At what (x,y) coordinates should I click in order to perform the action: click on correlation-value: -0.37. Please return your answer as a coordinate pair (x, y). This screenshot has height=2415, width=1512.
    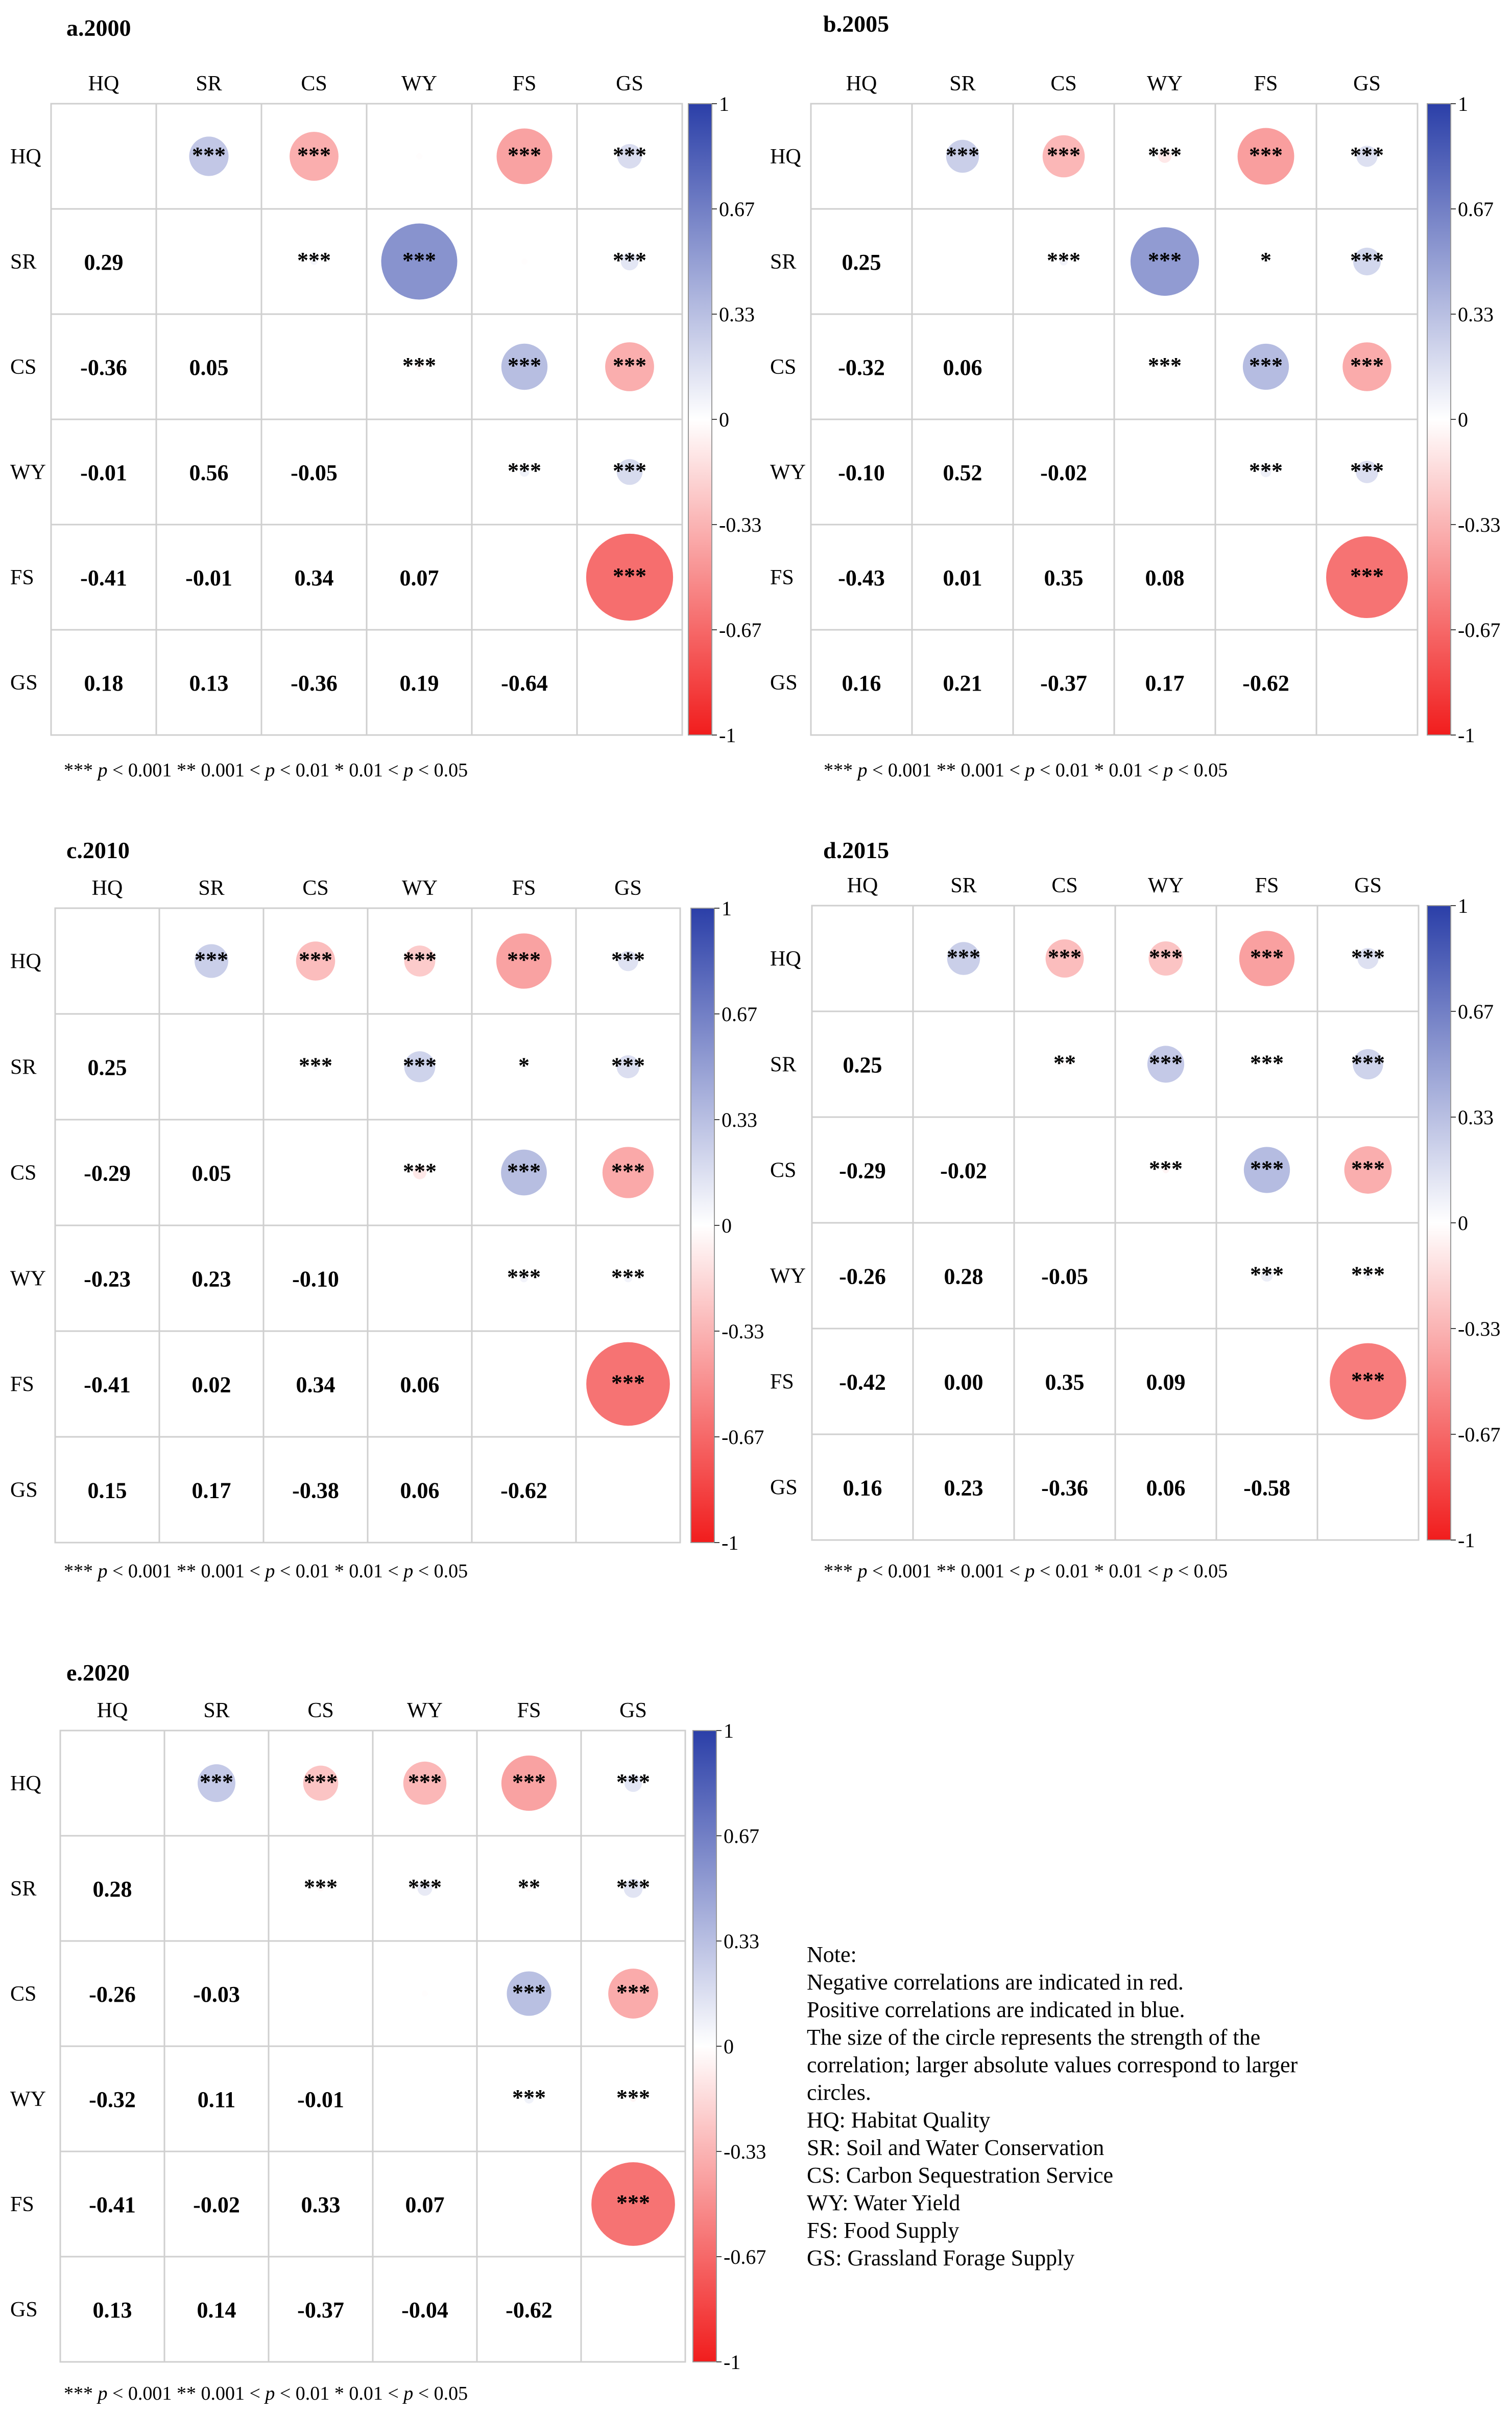
    Looking at the image, I should click on (1063, 684).